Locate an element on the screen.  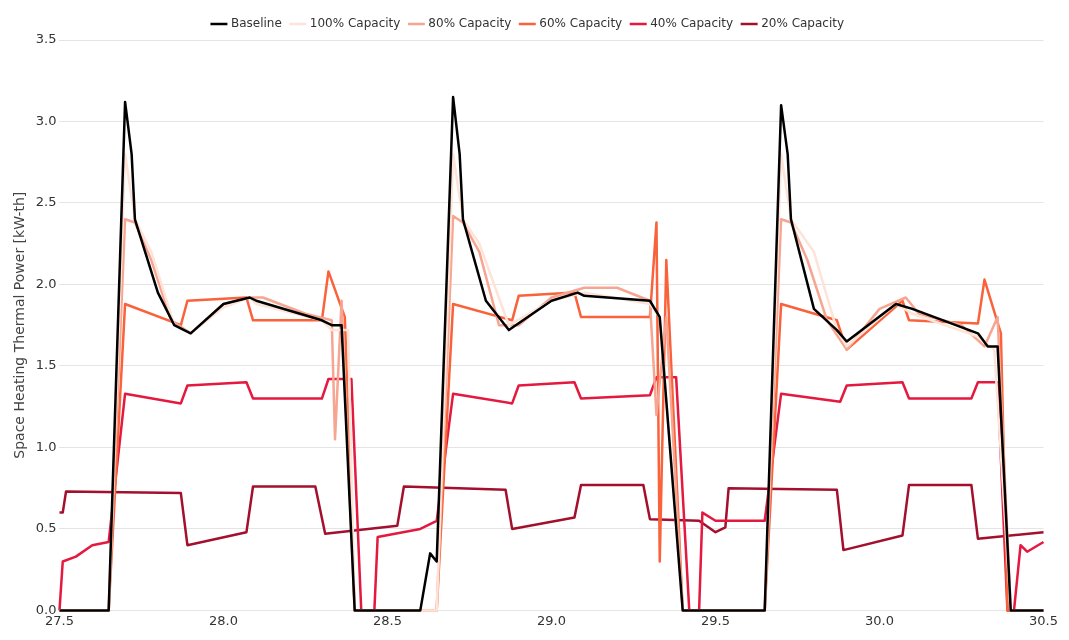
y-tick-label: 3.0 is located at coordinates (46, 120).